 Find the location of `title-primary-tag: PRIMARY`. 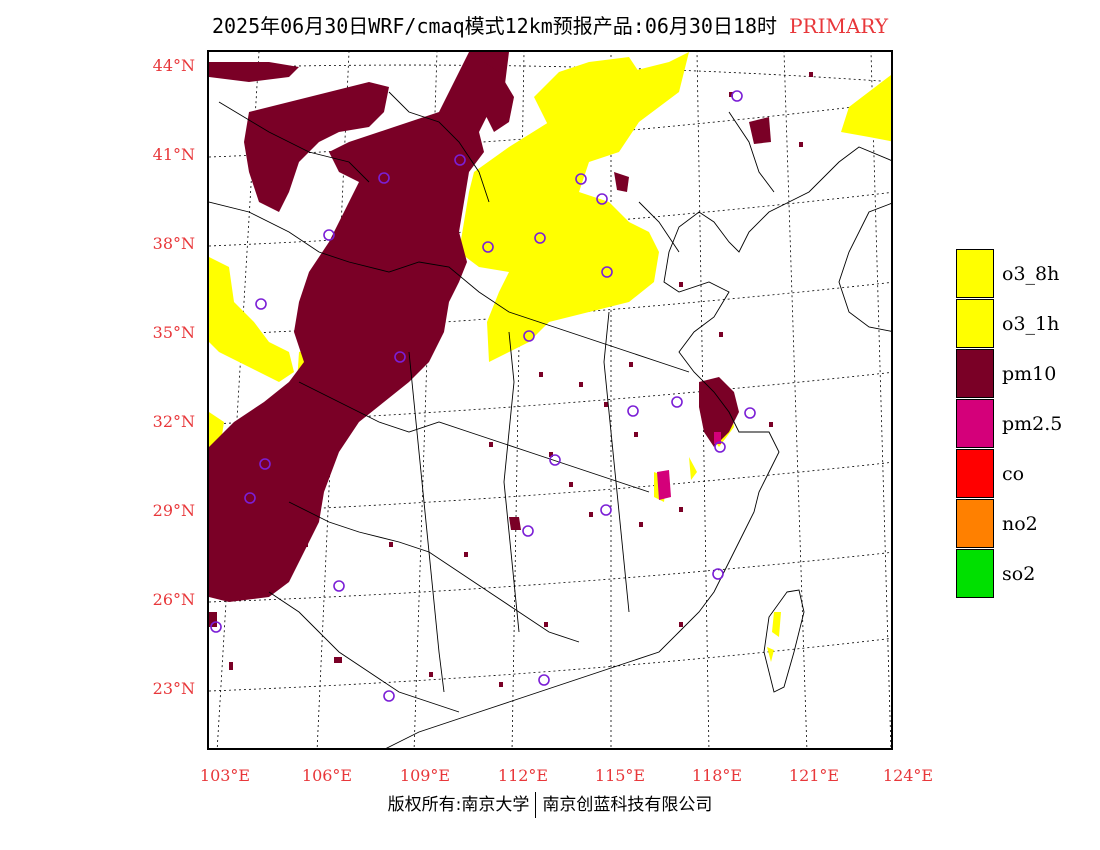

title-primary-tag: PRIMARY is located at coordinates (839, 26).